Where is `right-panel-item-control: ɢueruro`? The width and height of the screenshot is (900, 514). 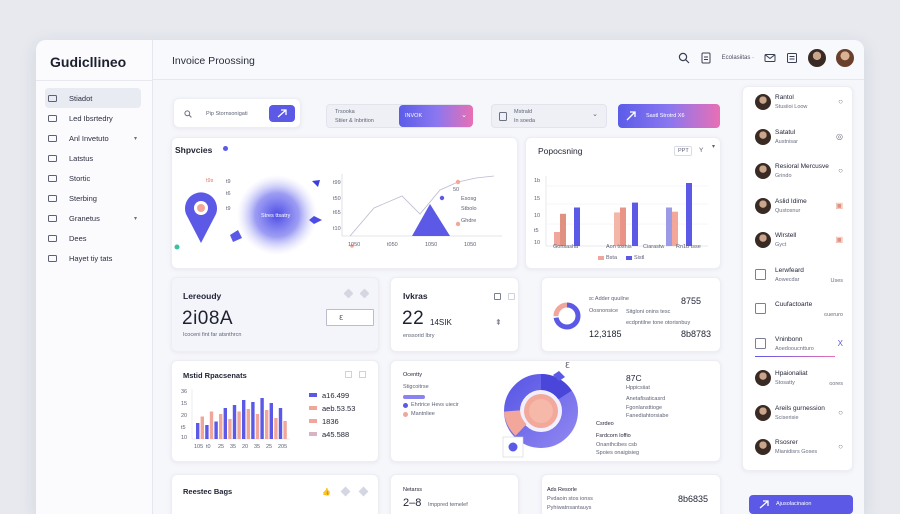
right-panel-item-control: ɢueruro is located at coordinates (833, 315).